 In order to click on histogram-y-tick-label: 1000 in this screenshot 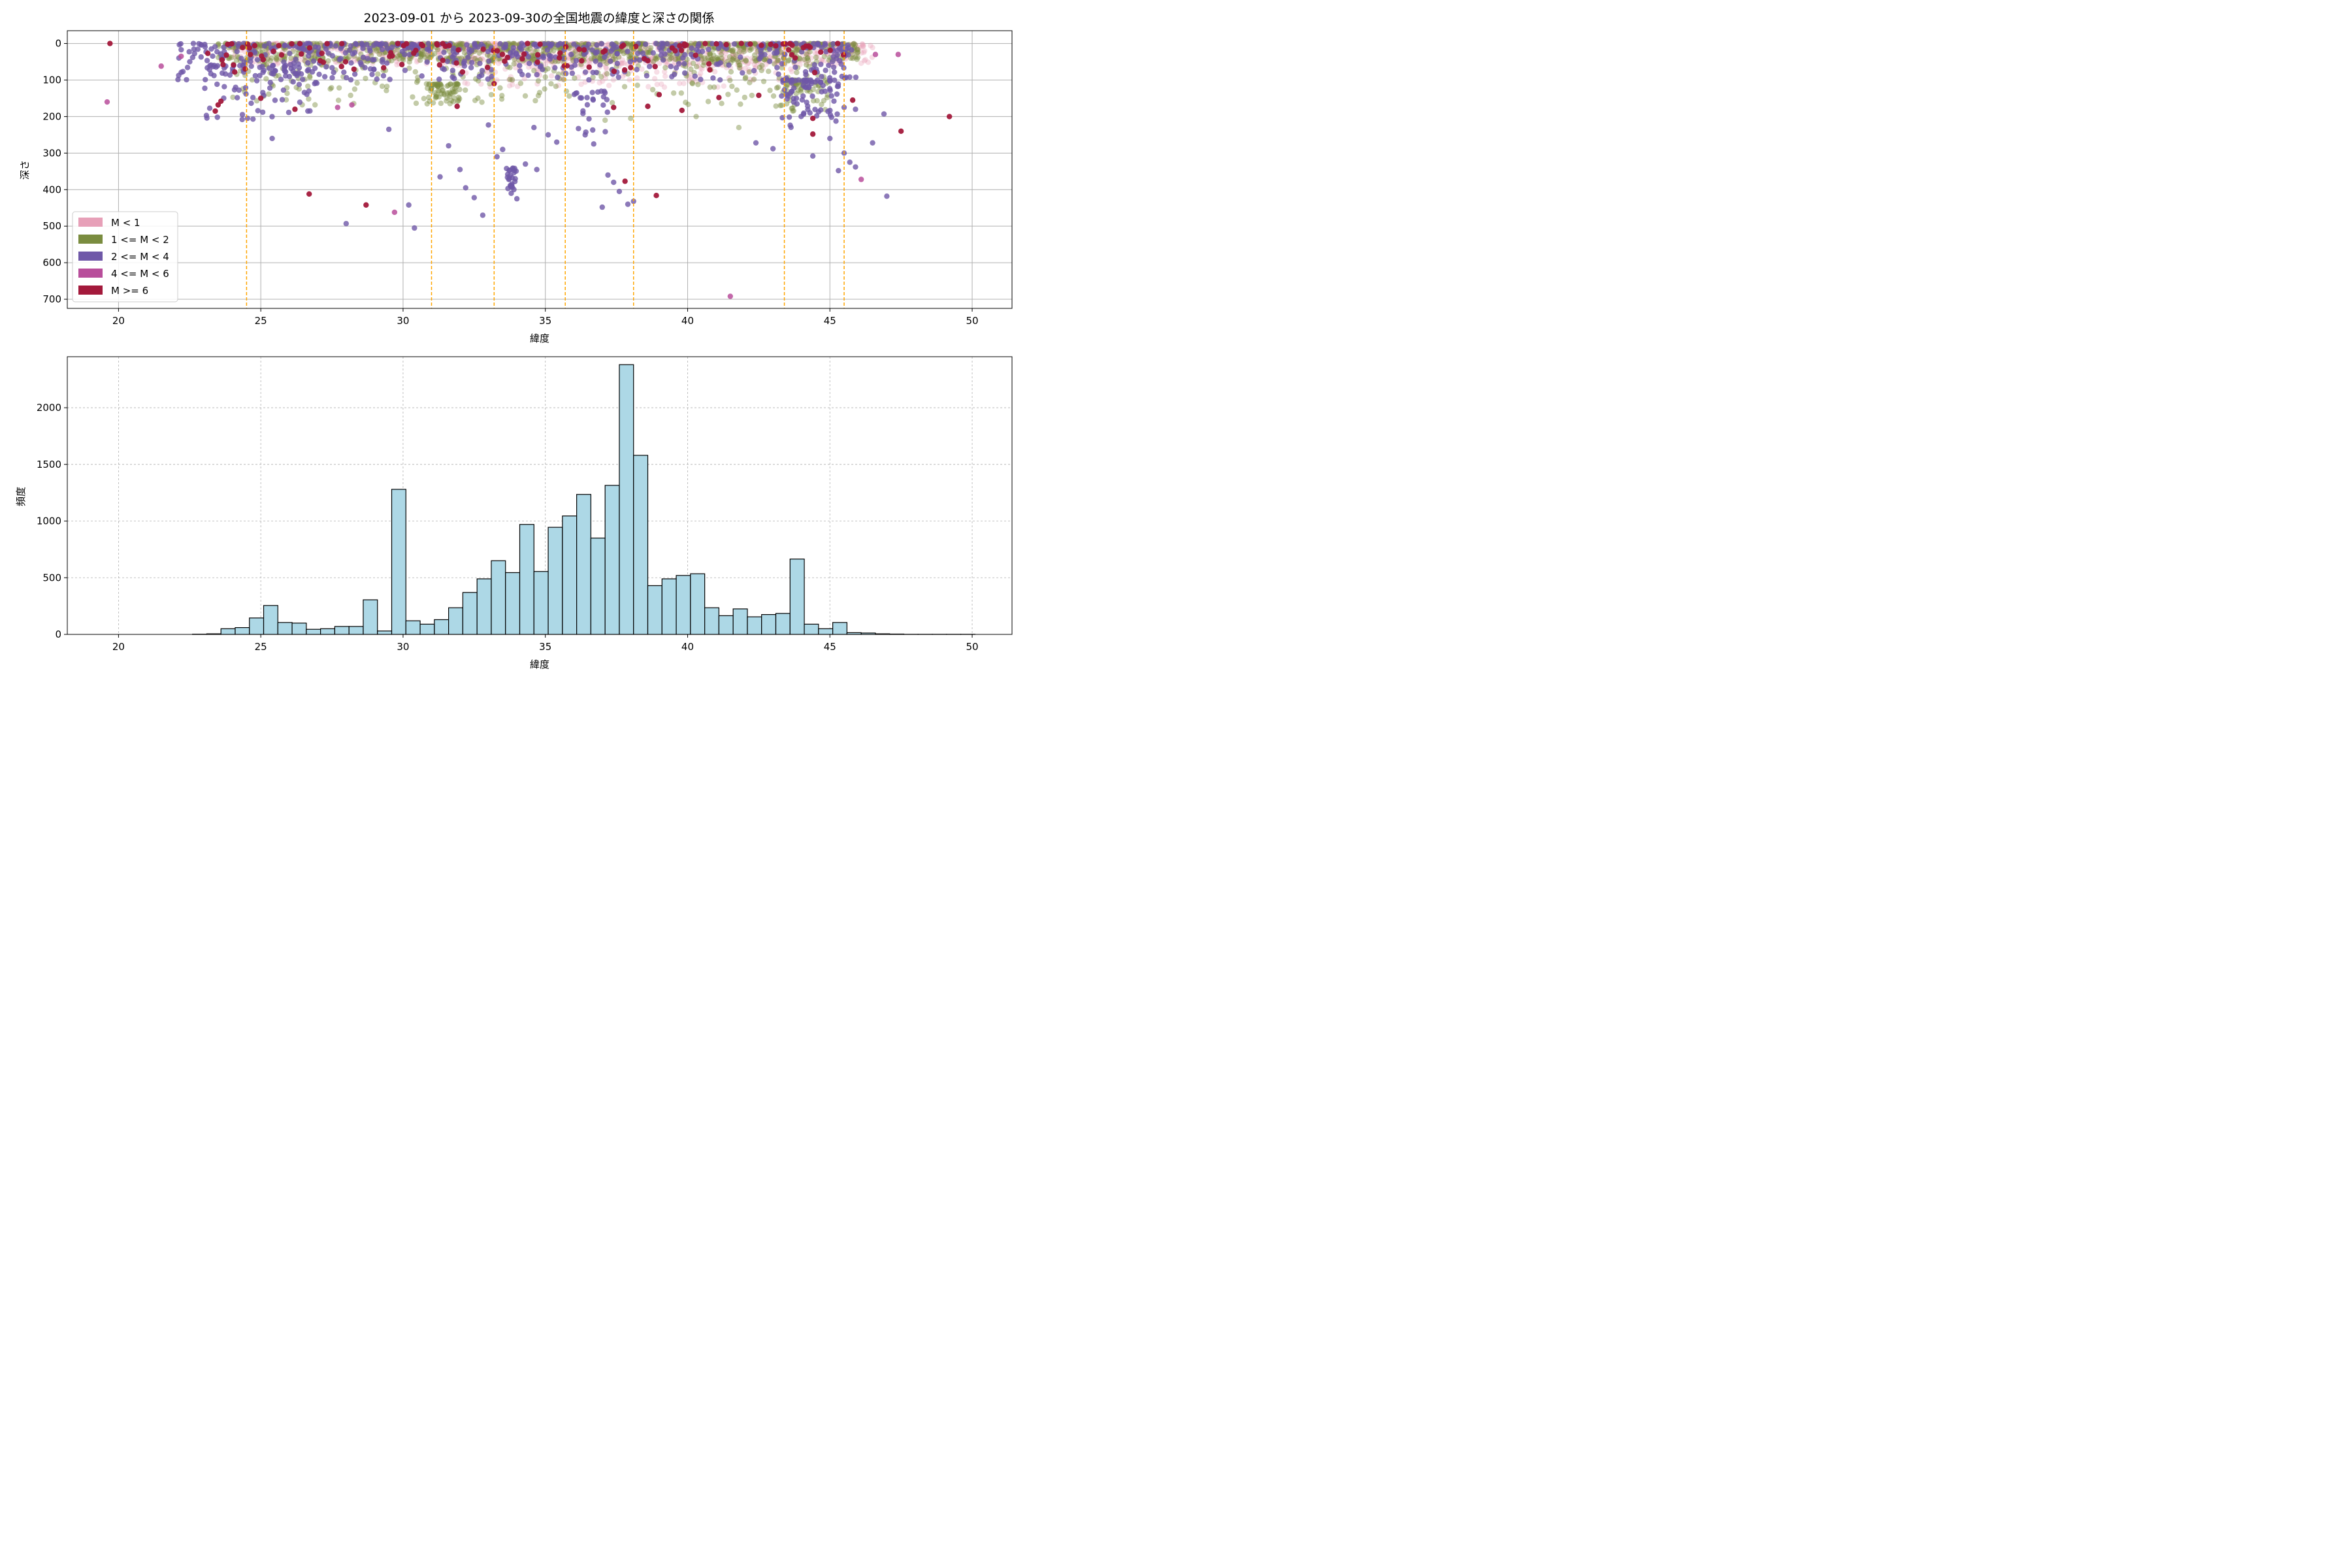, I will do `click(49, 521)`.